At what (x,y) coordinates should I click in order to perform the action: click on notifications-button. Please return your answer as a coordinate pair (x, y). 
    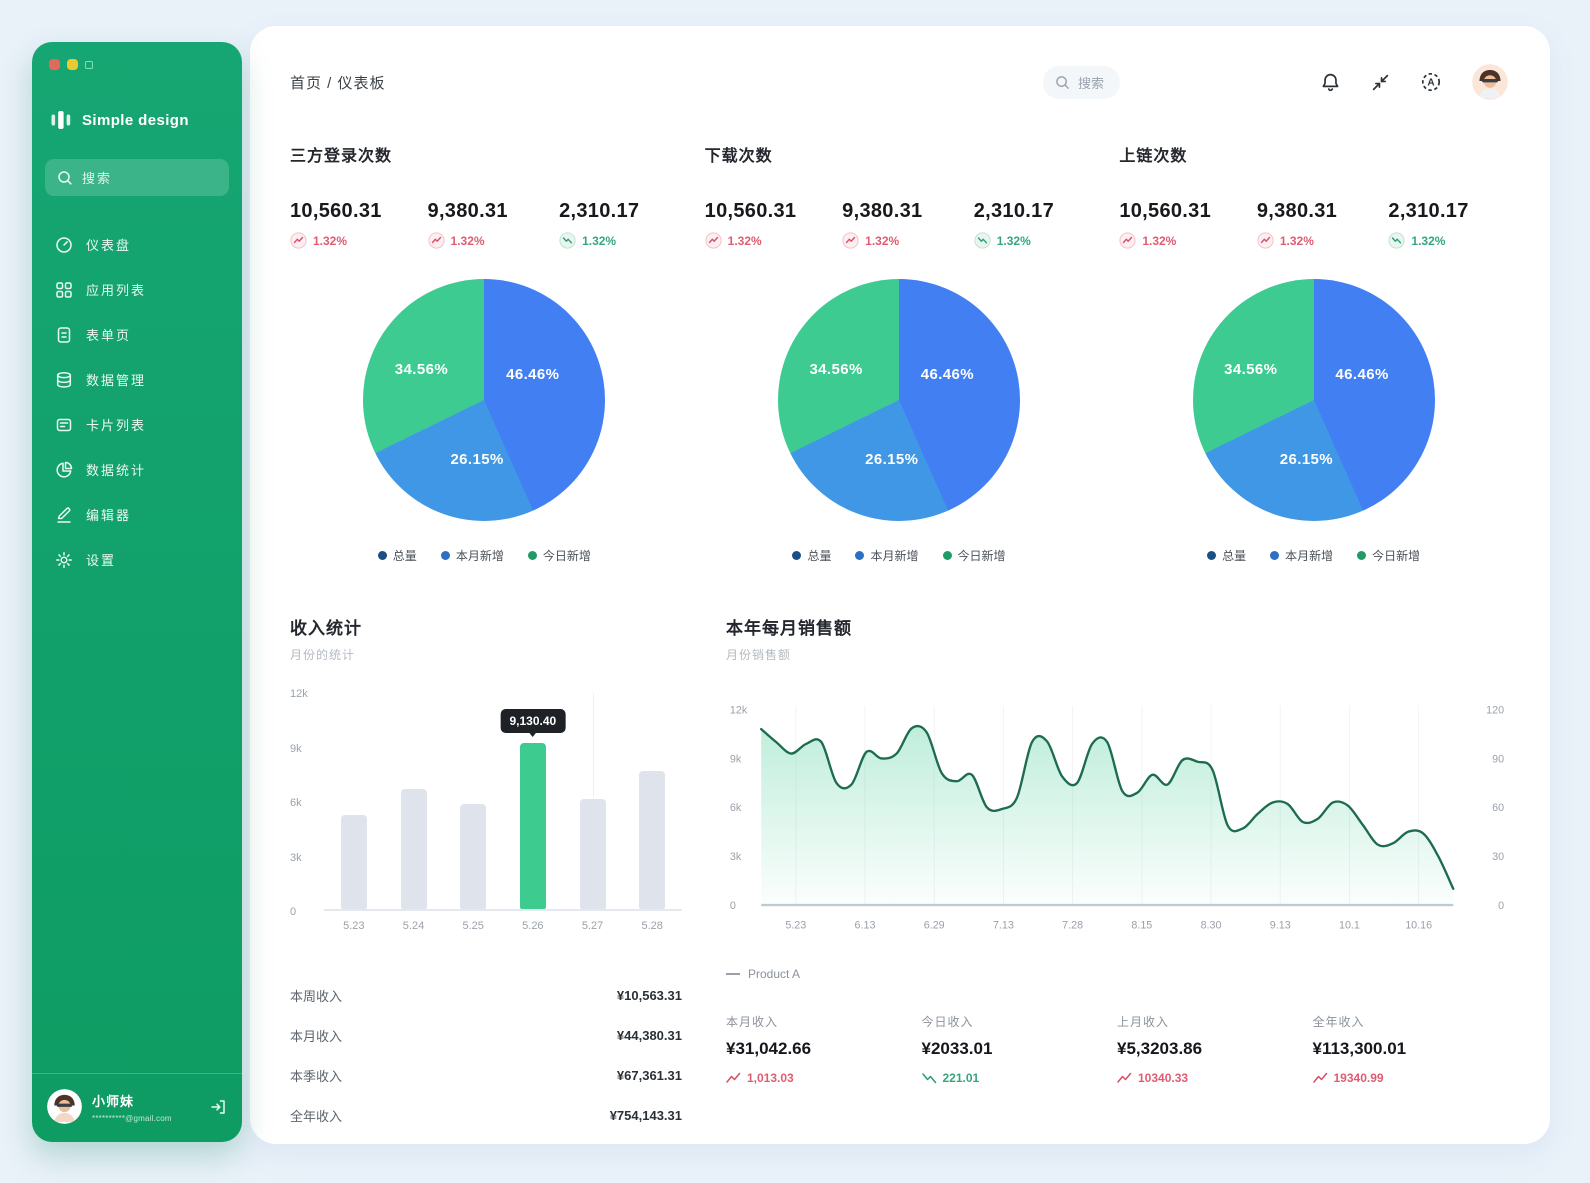
    Looking at the image, I should click on (1330, 82).